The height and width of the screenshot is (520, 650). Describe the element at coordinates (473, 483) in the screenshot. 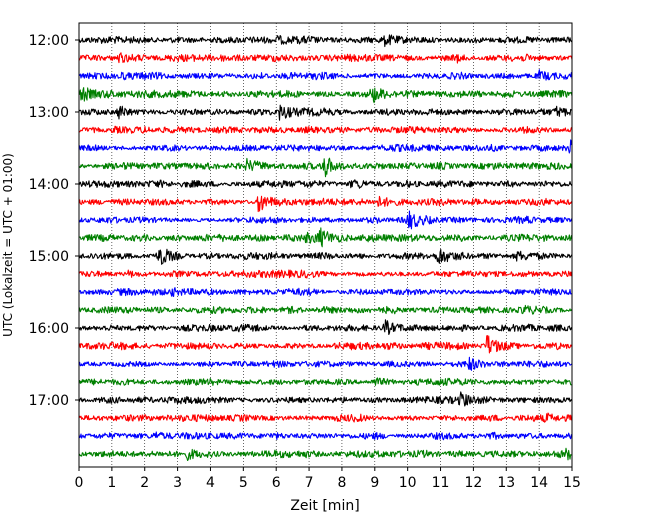

I see `x-tick-label-12: 12` at that location.